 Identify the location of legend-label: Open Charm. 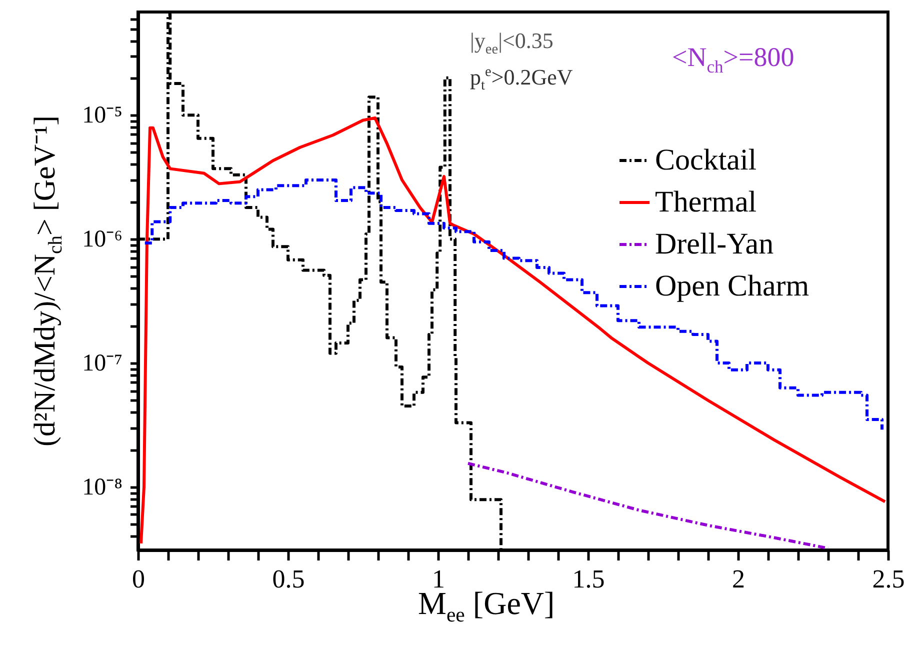
(732, 286).